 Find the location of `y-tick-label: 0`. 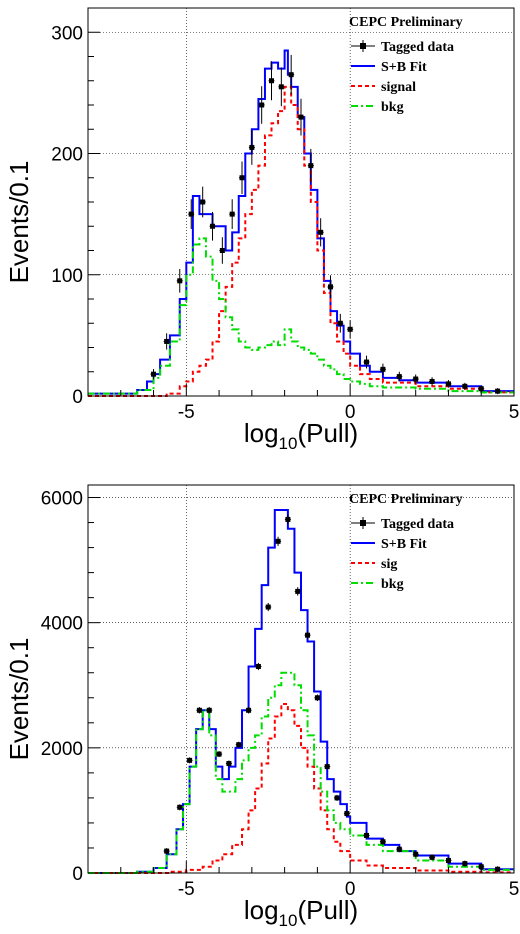

y-tick-label: 0 is located at coordinates (77, 874).